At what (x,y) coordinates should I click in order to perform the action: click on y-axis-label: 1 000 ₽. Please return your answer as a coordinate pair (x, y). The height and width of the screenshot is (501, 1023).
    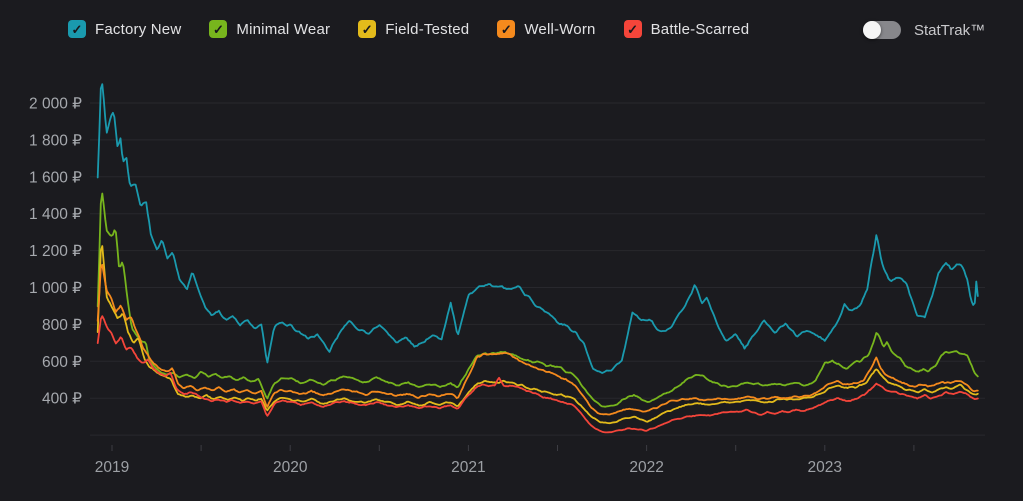
    Looking at the image, I should click on (55, 288).